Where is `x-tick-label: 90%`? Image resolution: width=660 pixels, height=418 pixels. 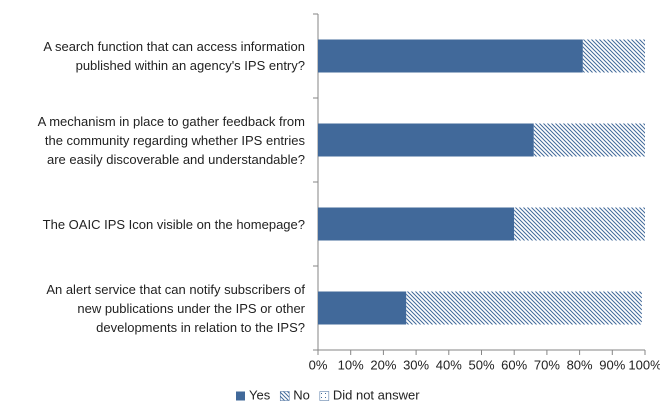 x-tick-label: 90% is located at coordinates (612, 364).